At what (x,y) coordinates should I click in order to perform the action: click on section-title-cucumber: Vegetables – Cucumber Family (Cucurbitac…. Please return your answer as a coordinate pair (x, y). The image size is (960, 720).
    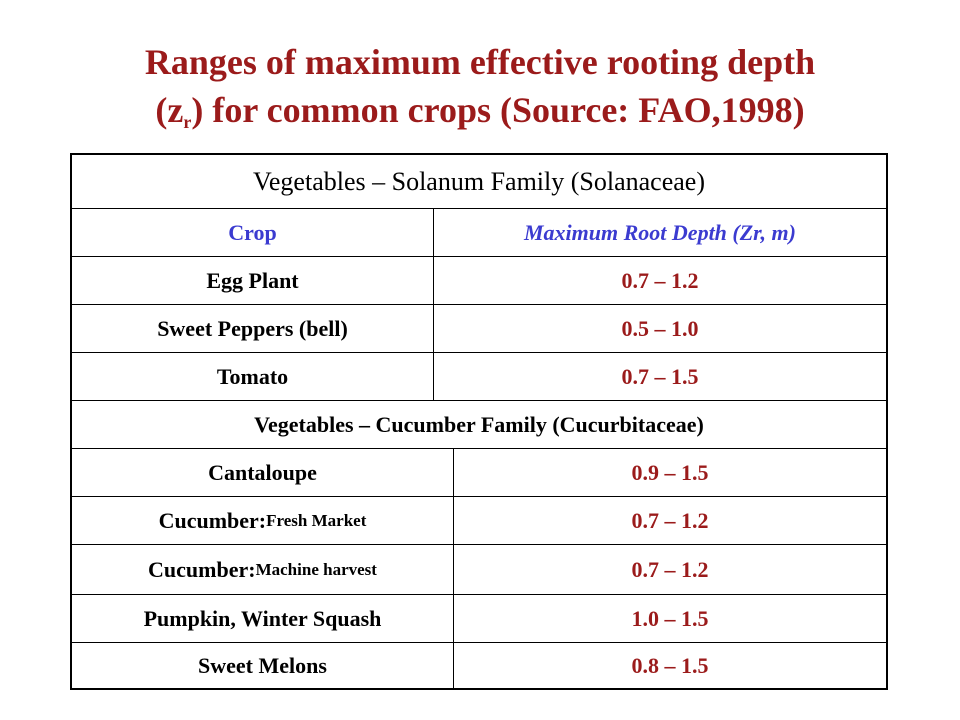
    Looking at the image, I should click on (479, 424).